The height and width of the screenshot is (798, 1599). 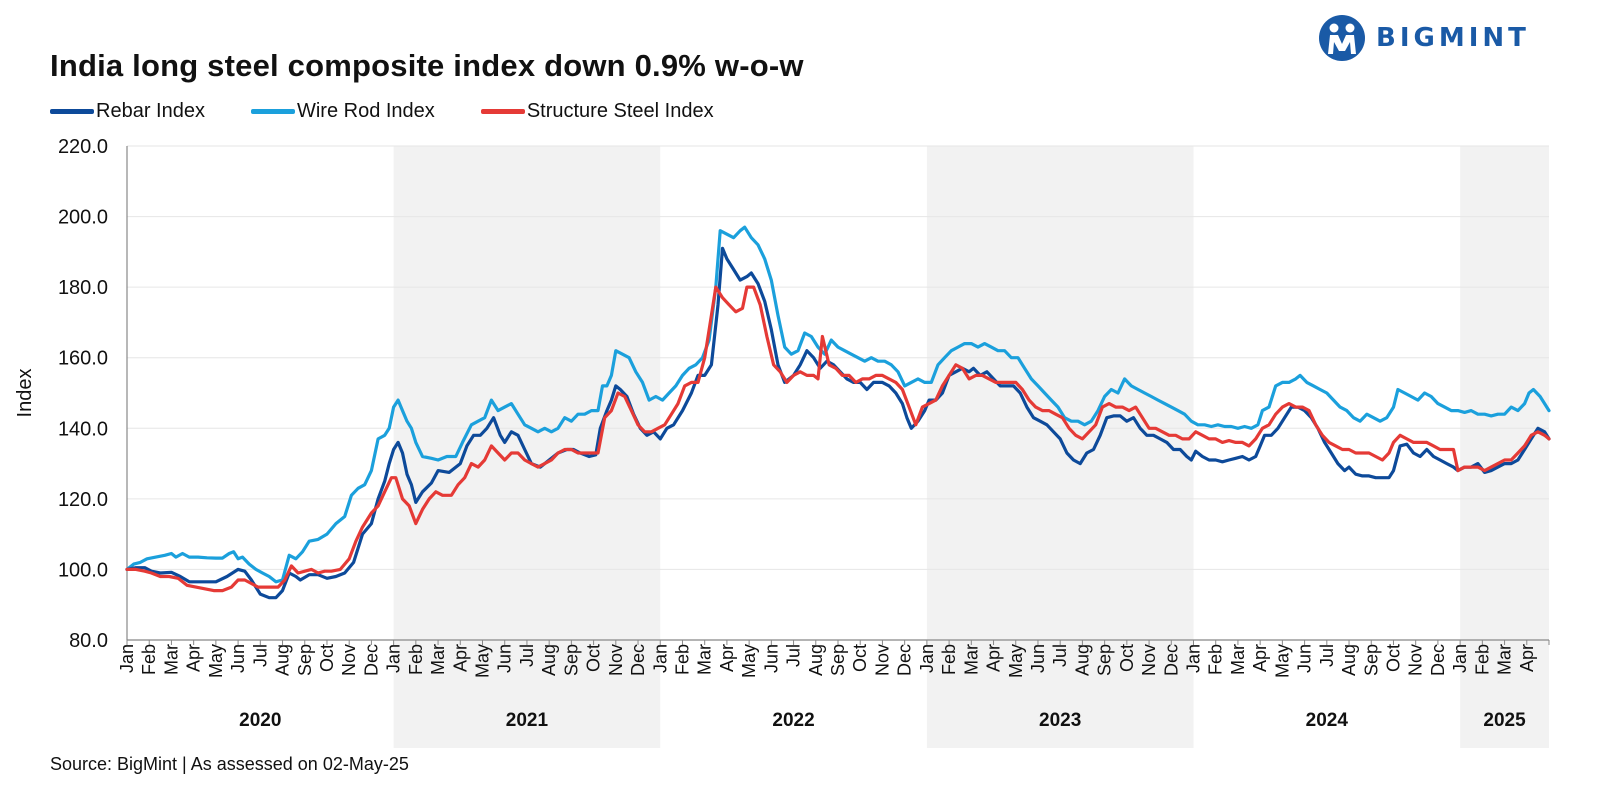 I want to click on logo-wordmark: BIGMINT, so click(x=1453, y=38).